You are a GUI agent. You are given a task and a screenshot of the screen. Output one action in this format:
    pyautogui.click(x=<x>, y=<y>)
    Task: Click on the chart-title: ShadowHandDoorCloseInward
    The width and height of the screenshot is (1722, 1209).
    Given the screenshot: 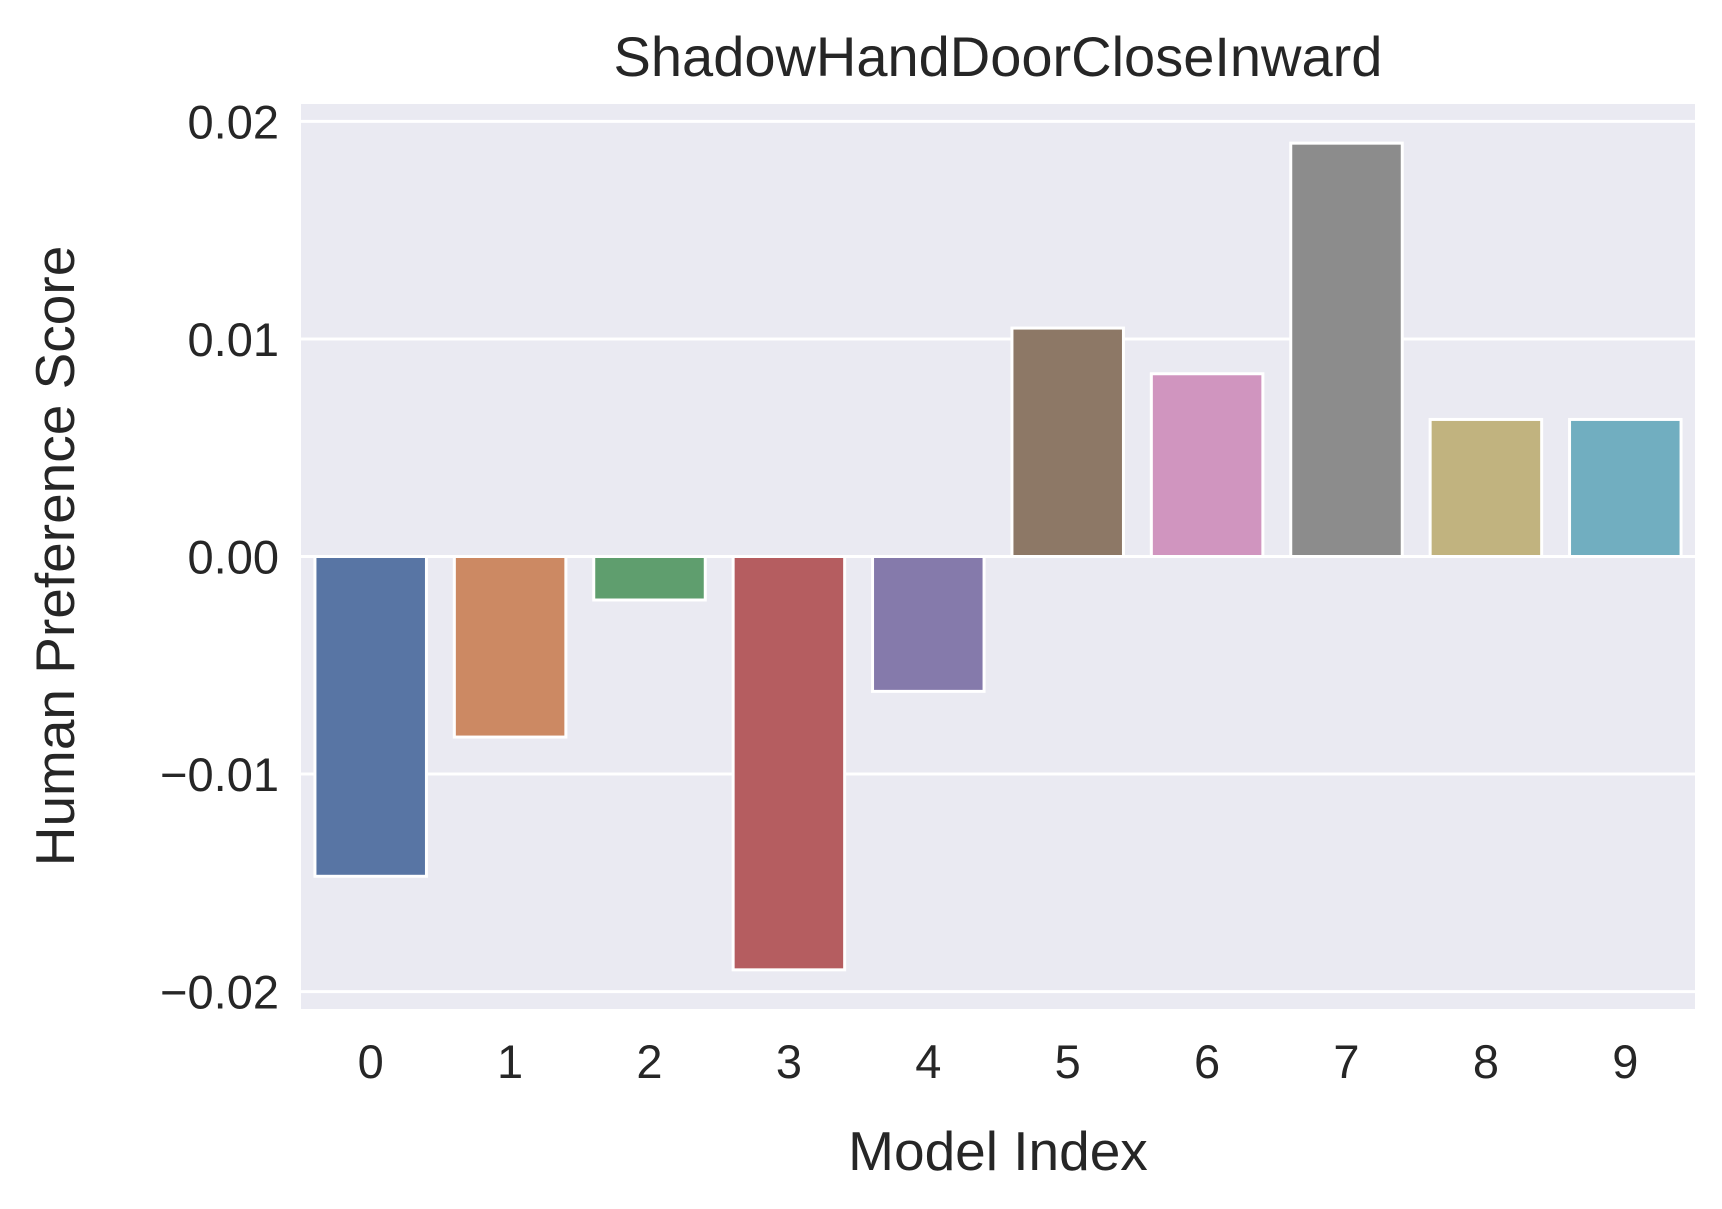 What is the action you would take?
    pyautogui.click(x=998, y=56)
    